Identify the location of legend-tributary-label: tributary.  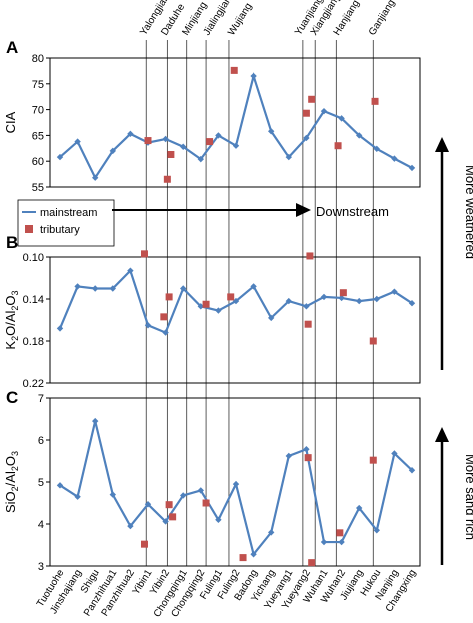
(60, 230).